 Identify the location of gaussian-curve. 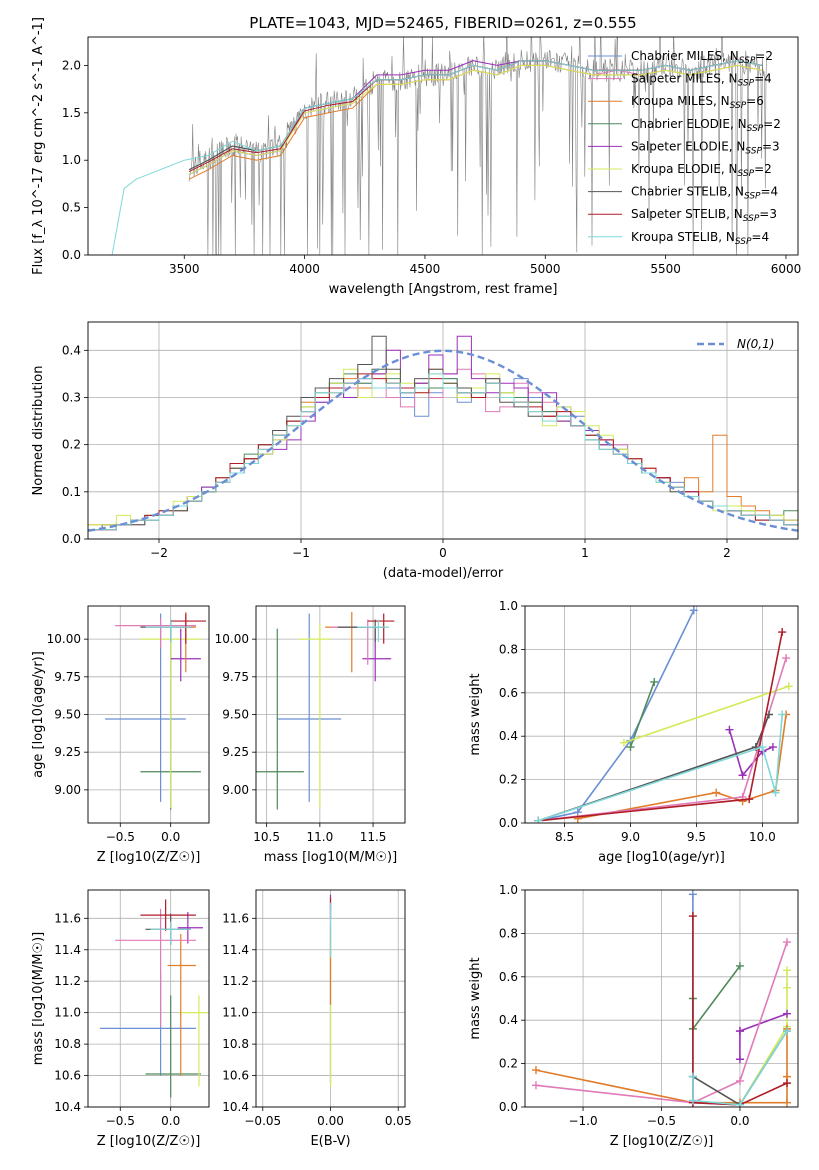
(443, 440).